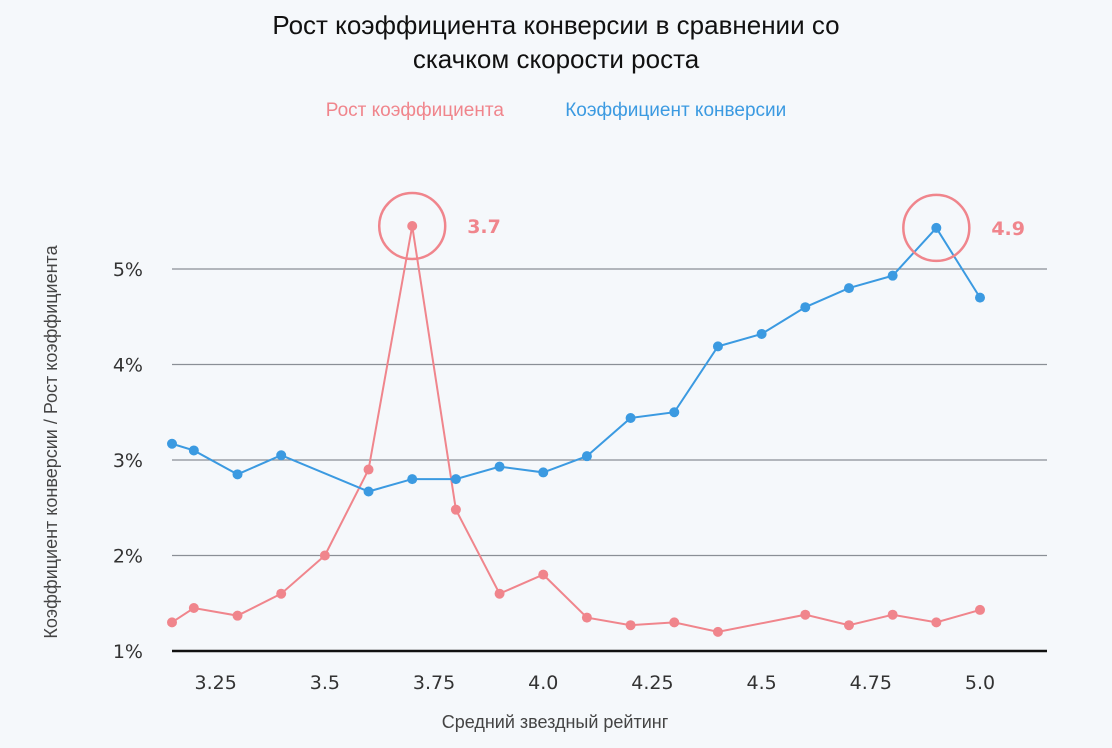 The width and height of the screenshot is (1112, 748). I want to click on x-tick-label: 3.5, so click(325, 683).